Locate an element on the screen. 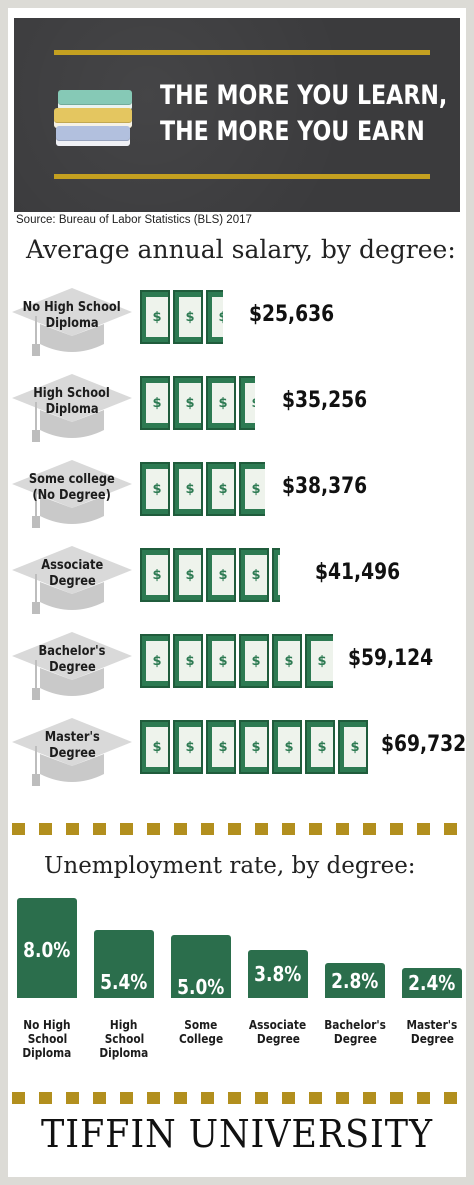  unemployment-bar: 5.4% is located at coordinates (124, 964).